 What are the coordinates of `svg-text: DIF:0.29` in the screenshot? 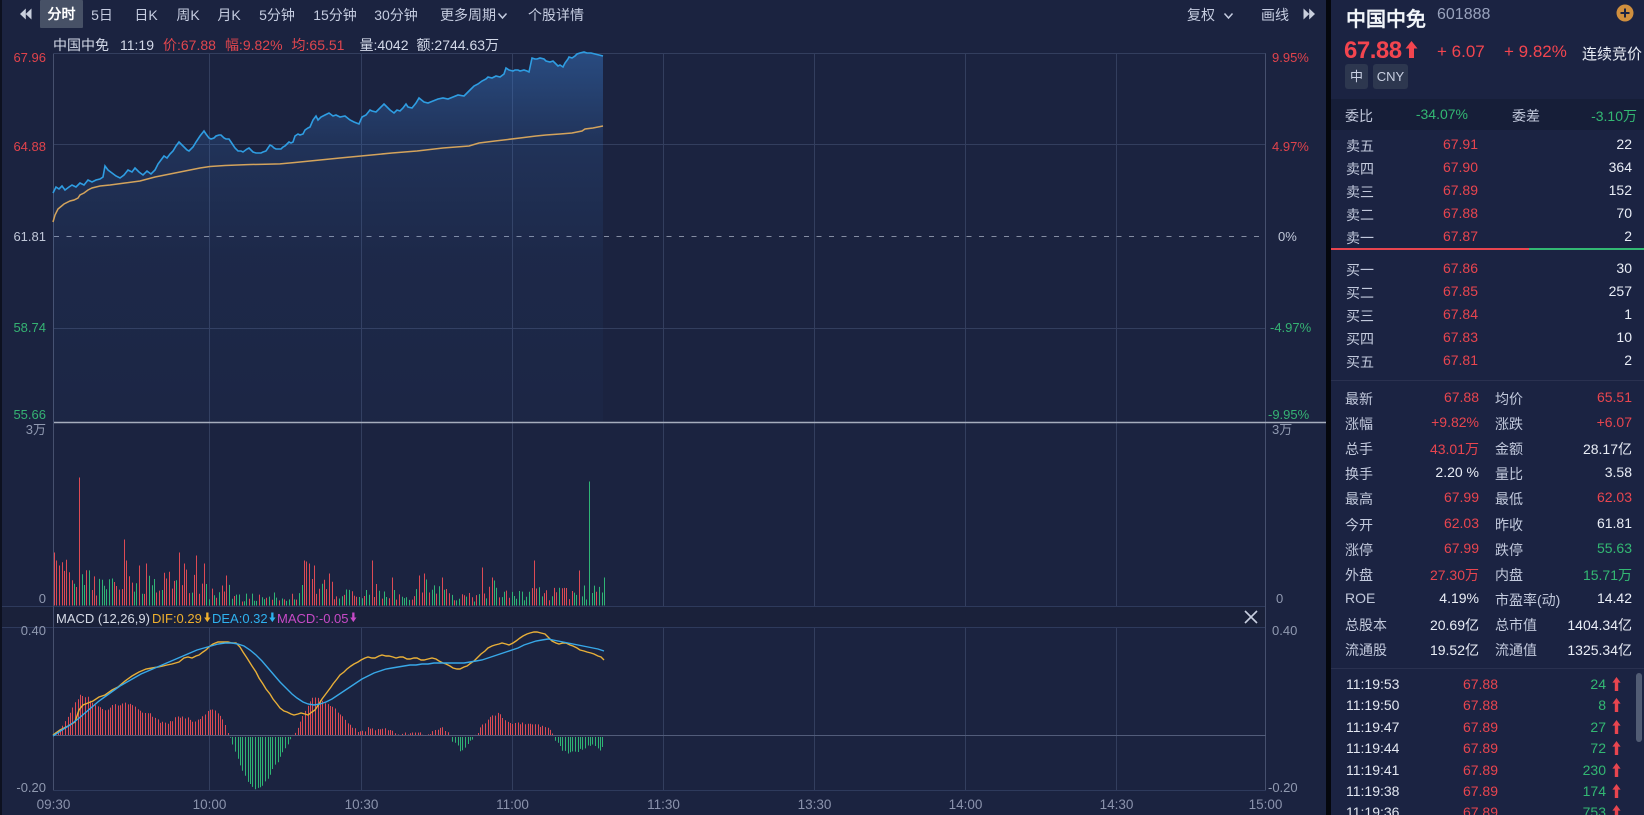 It's located at (177, 618).